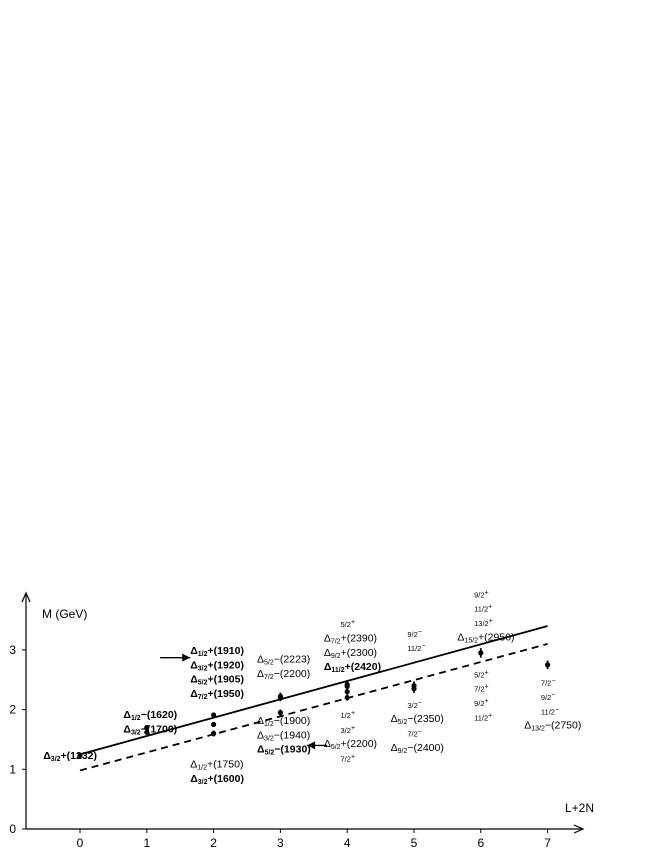 The height and width of the screenshot is (860, 664). Describe the element at coordinates (12, 829) in the screenshot. I see `y-tick-label: 0` at that location.